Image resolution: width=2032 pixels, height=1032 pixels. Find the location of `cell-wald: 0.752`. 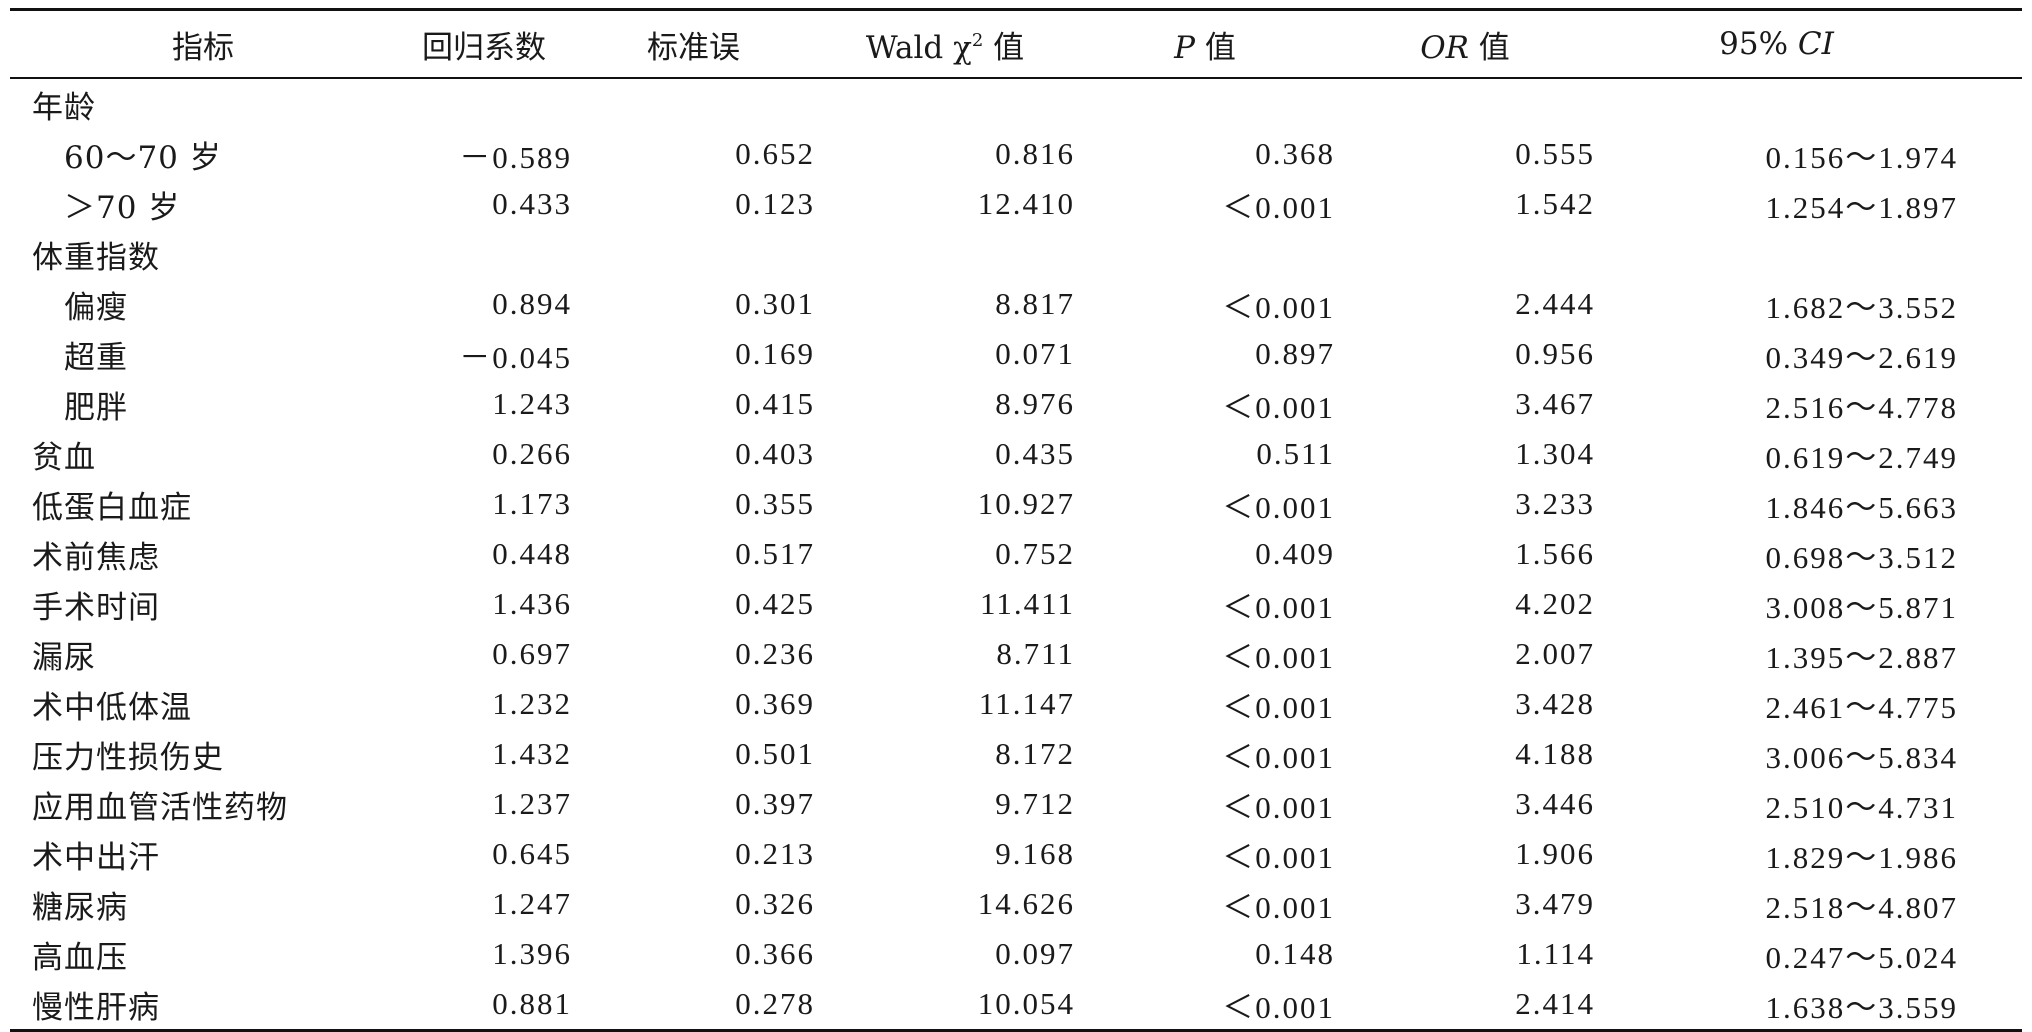

cell-wald: 0.752 is located at coordinates (1035, 553).